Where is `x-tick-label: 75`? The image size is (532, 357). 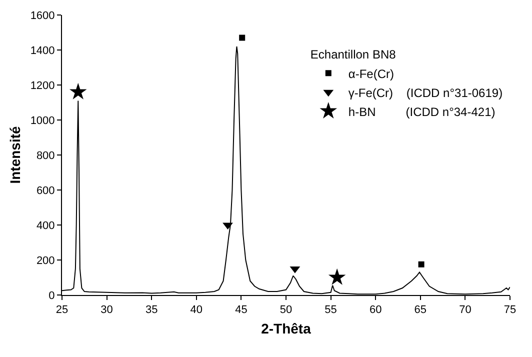 x-tick-label: 75 is located at coordinates (510, 310).